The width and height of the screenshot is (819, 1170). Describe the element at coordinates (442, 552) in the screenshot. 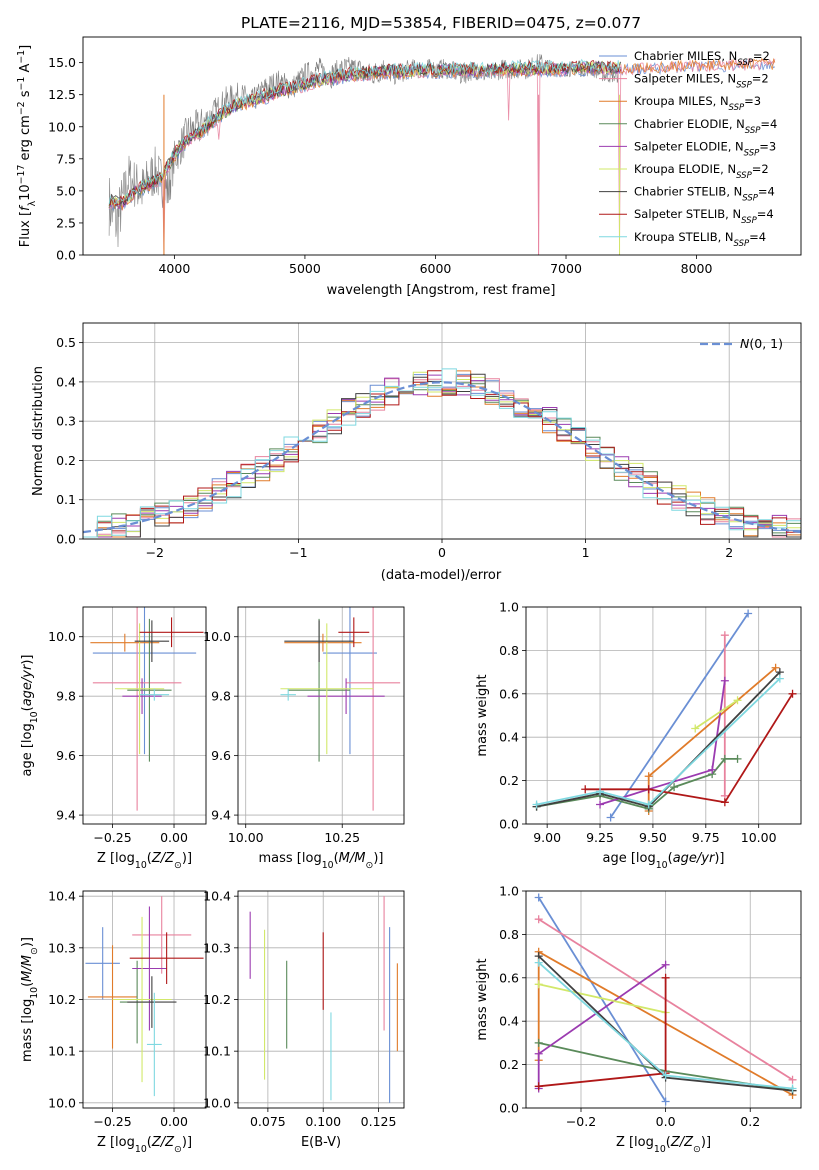

I see `x-tick-label: 0` at that location.